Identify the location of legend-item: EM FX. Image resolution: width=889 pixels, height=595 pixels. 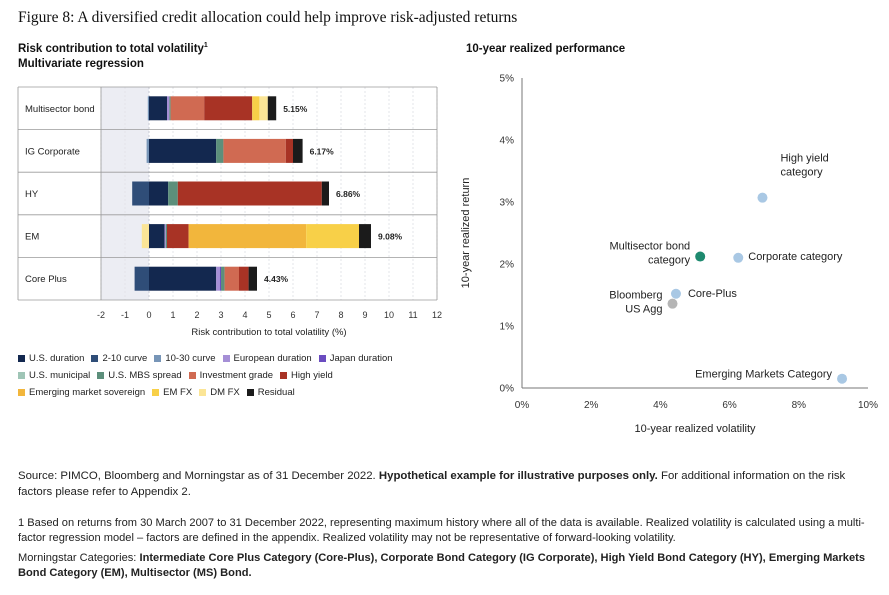
(172, 392).